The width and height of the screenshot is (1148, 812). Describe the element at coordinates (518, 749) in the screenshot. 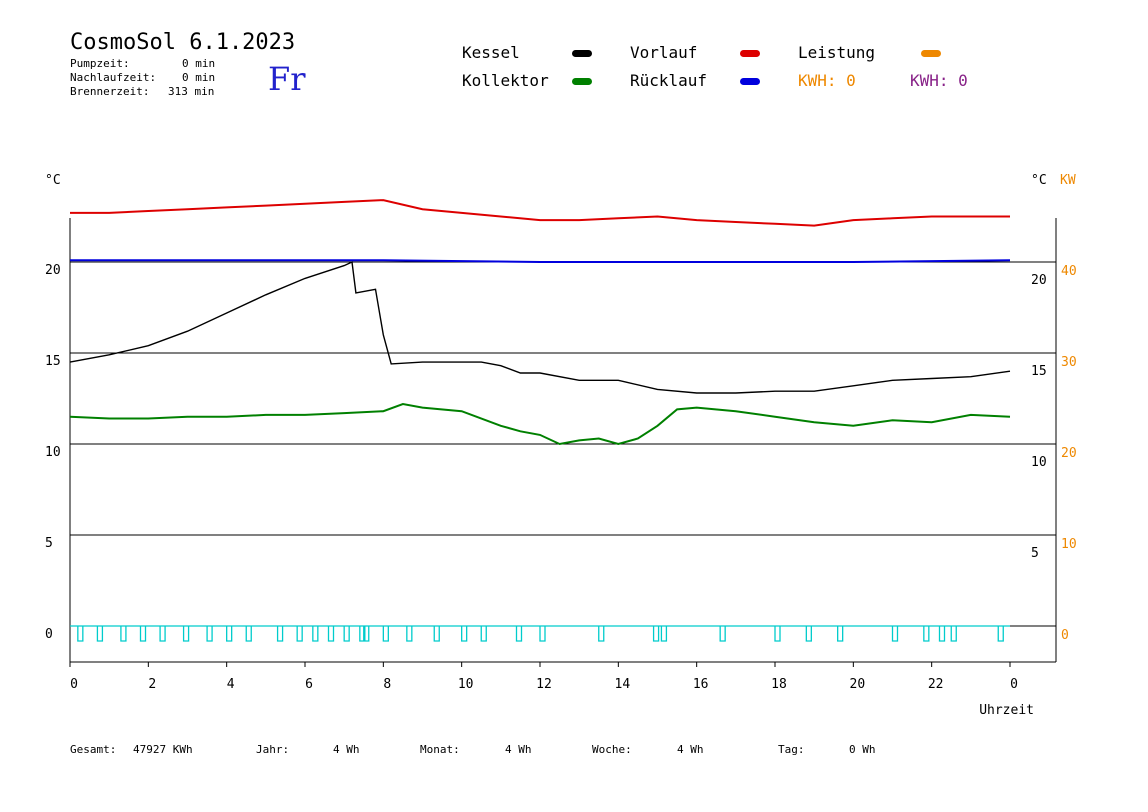

I see `month-value: 4 Wh` at that location.